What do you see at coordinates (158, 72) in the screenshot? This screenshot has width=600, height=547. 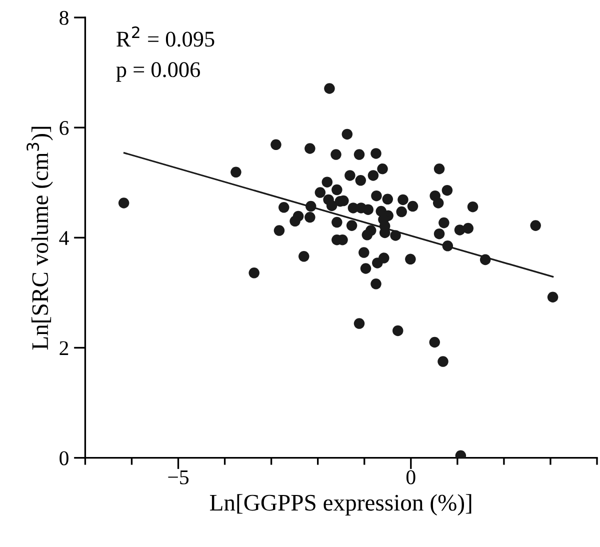 I see `annotation: p = 0.006` at bounding box center [158, 72].